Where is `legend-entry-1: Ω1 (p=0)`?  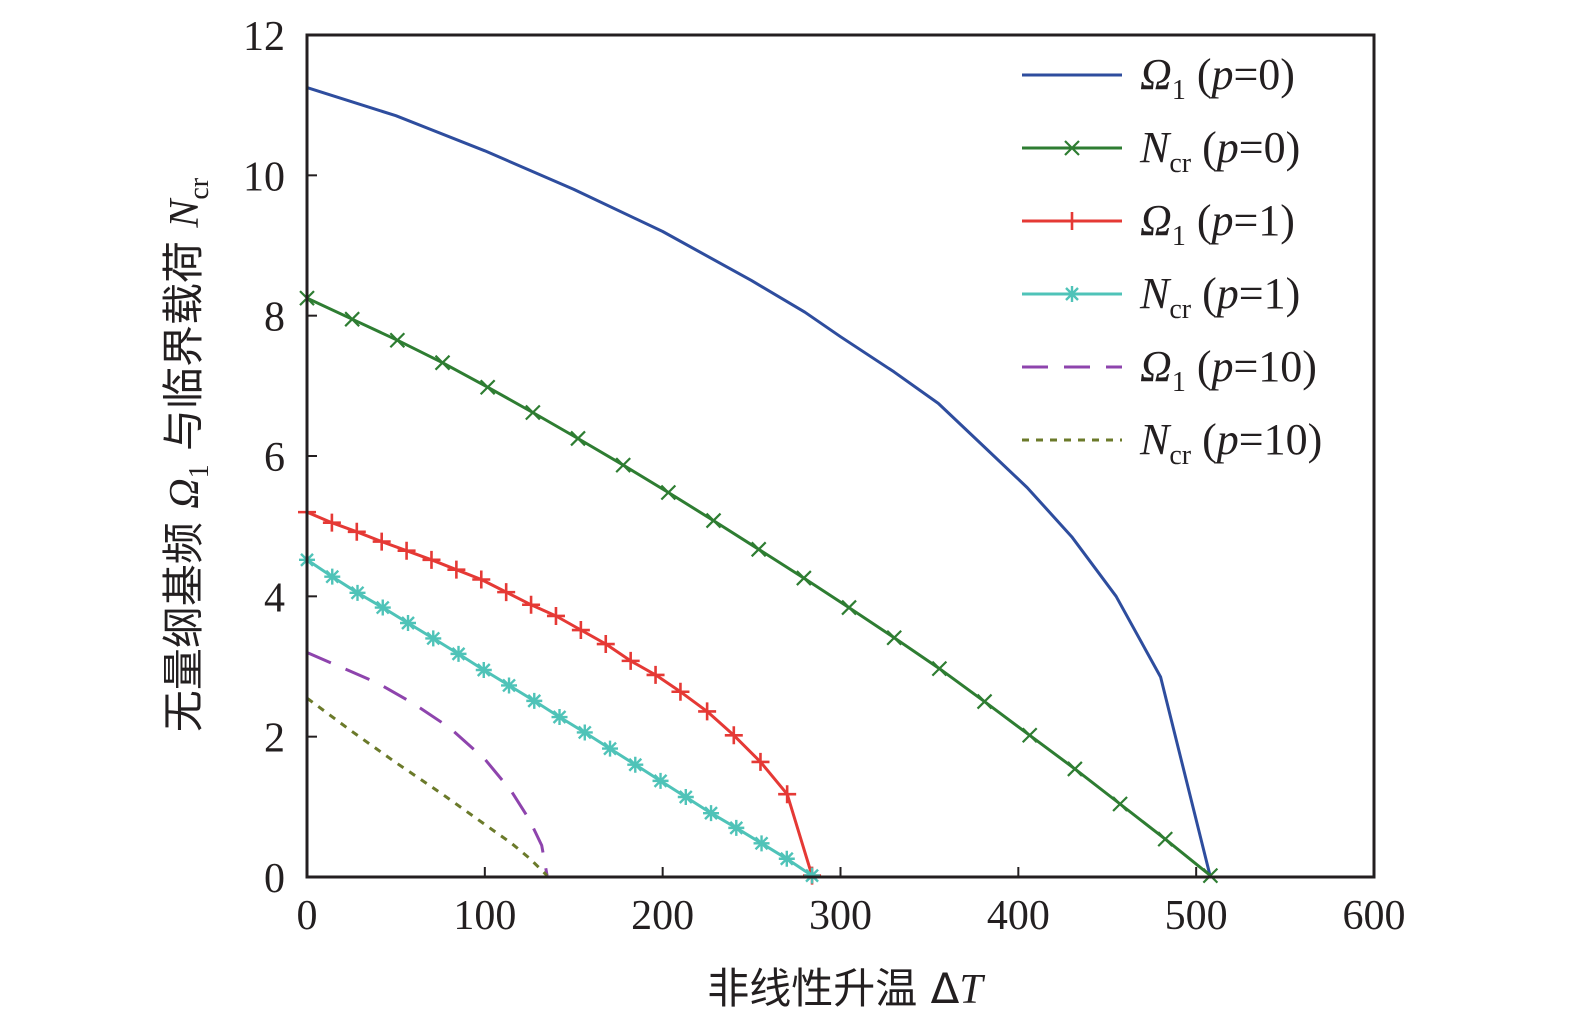
legend-entry-1: Ω1 (p=0) is located at coordinates (1158, 78).